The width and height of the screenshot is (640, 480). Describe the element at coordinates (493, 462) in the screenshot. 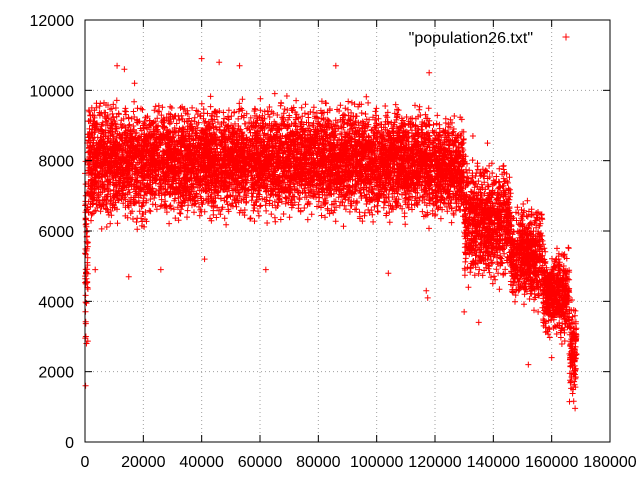

I see `x-tick-label: 140000` at that location.